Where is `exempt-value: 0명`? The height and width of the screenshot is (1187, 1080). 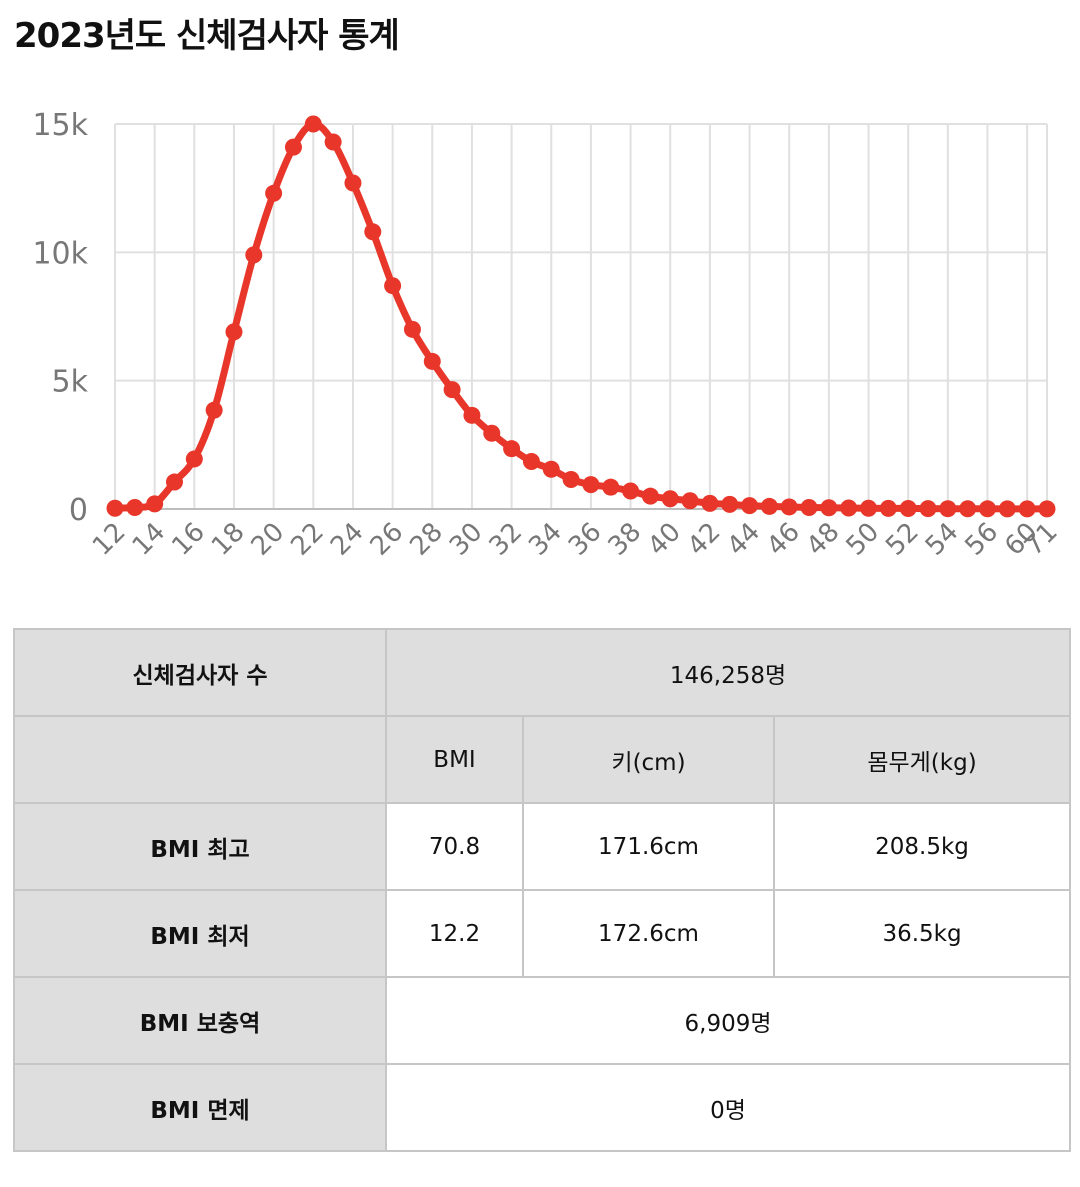 exempt-value: 0명 is located at coordinates (728, 1107).